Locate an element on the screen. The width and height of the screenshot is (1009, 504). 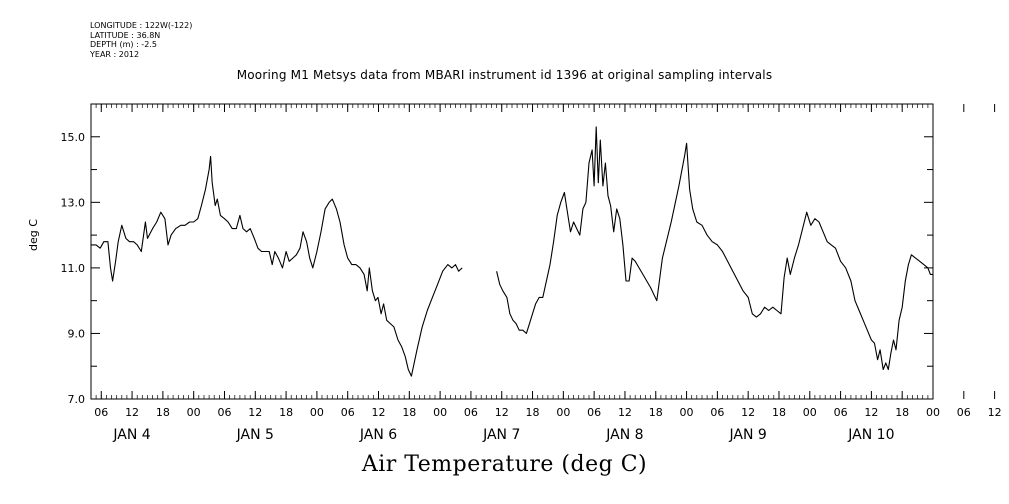
x-day-label: JAN 8 is located at coordinates (624, 435).